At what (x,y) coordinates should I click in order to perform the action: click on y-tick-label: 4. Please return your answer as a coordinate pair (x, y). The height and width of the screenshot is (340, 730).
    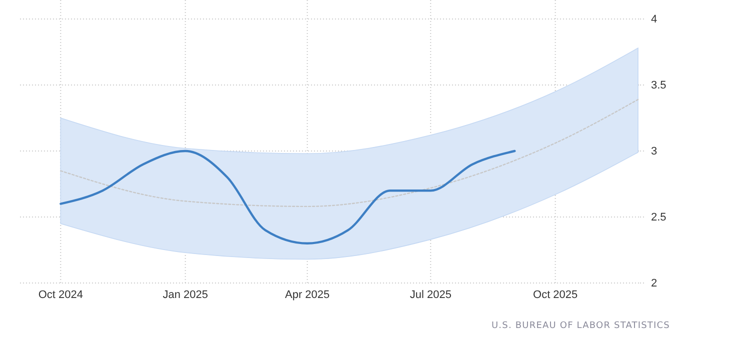
    Looking at the image, I should click on (654, 20).